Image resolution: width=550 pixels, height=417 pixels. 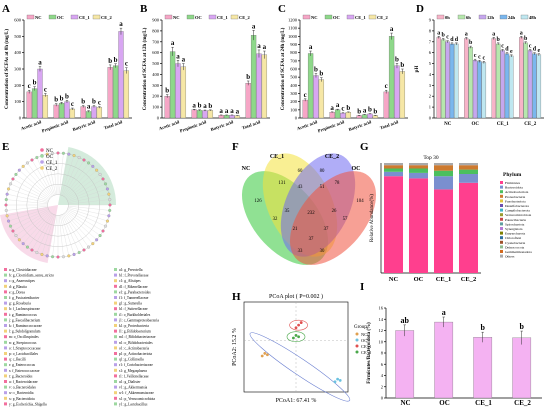 I want to click on venn-set-label: CE_2, so click(x=332, y=157).